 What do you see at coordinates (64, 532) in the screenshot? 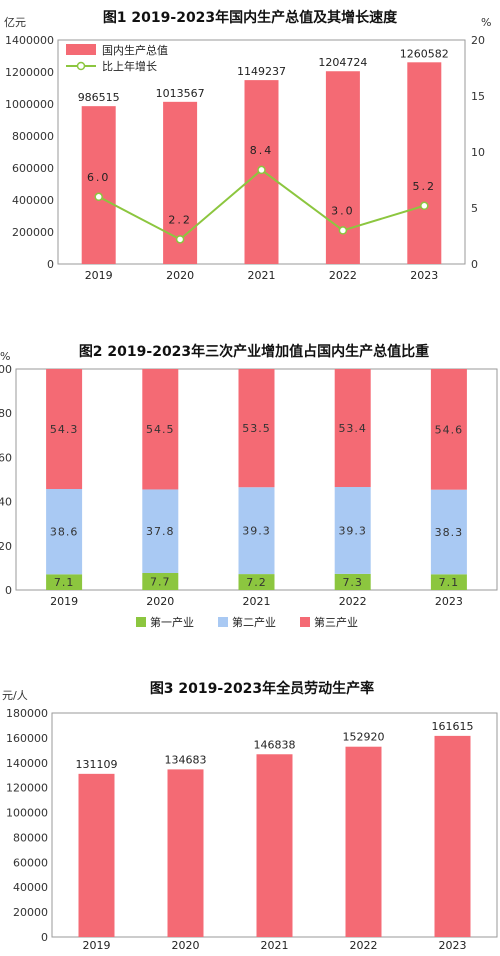
I see `chart2-segment-label: 38.6` at bounding box center [64, 532].